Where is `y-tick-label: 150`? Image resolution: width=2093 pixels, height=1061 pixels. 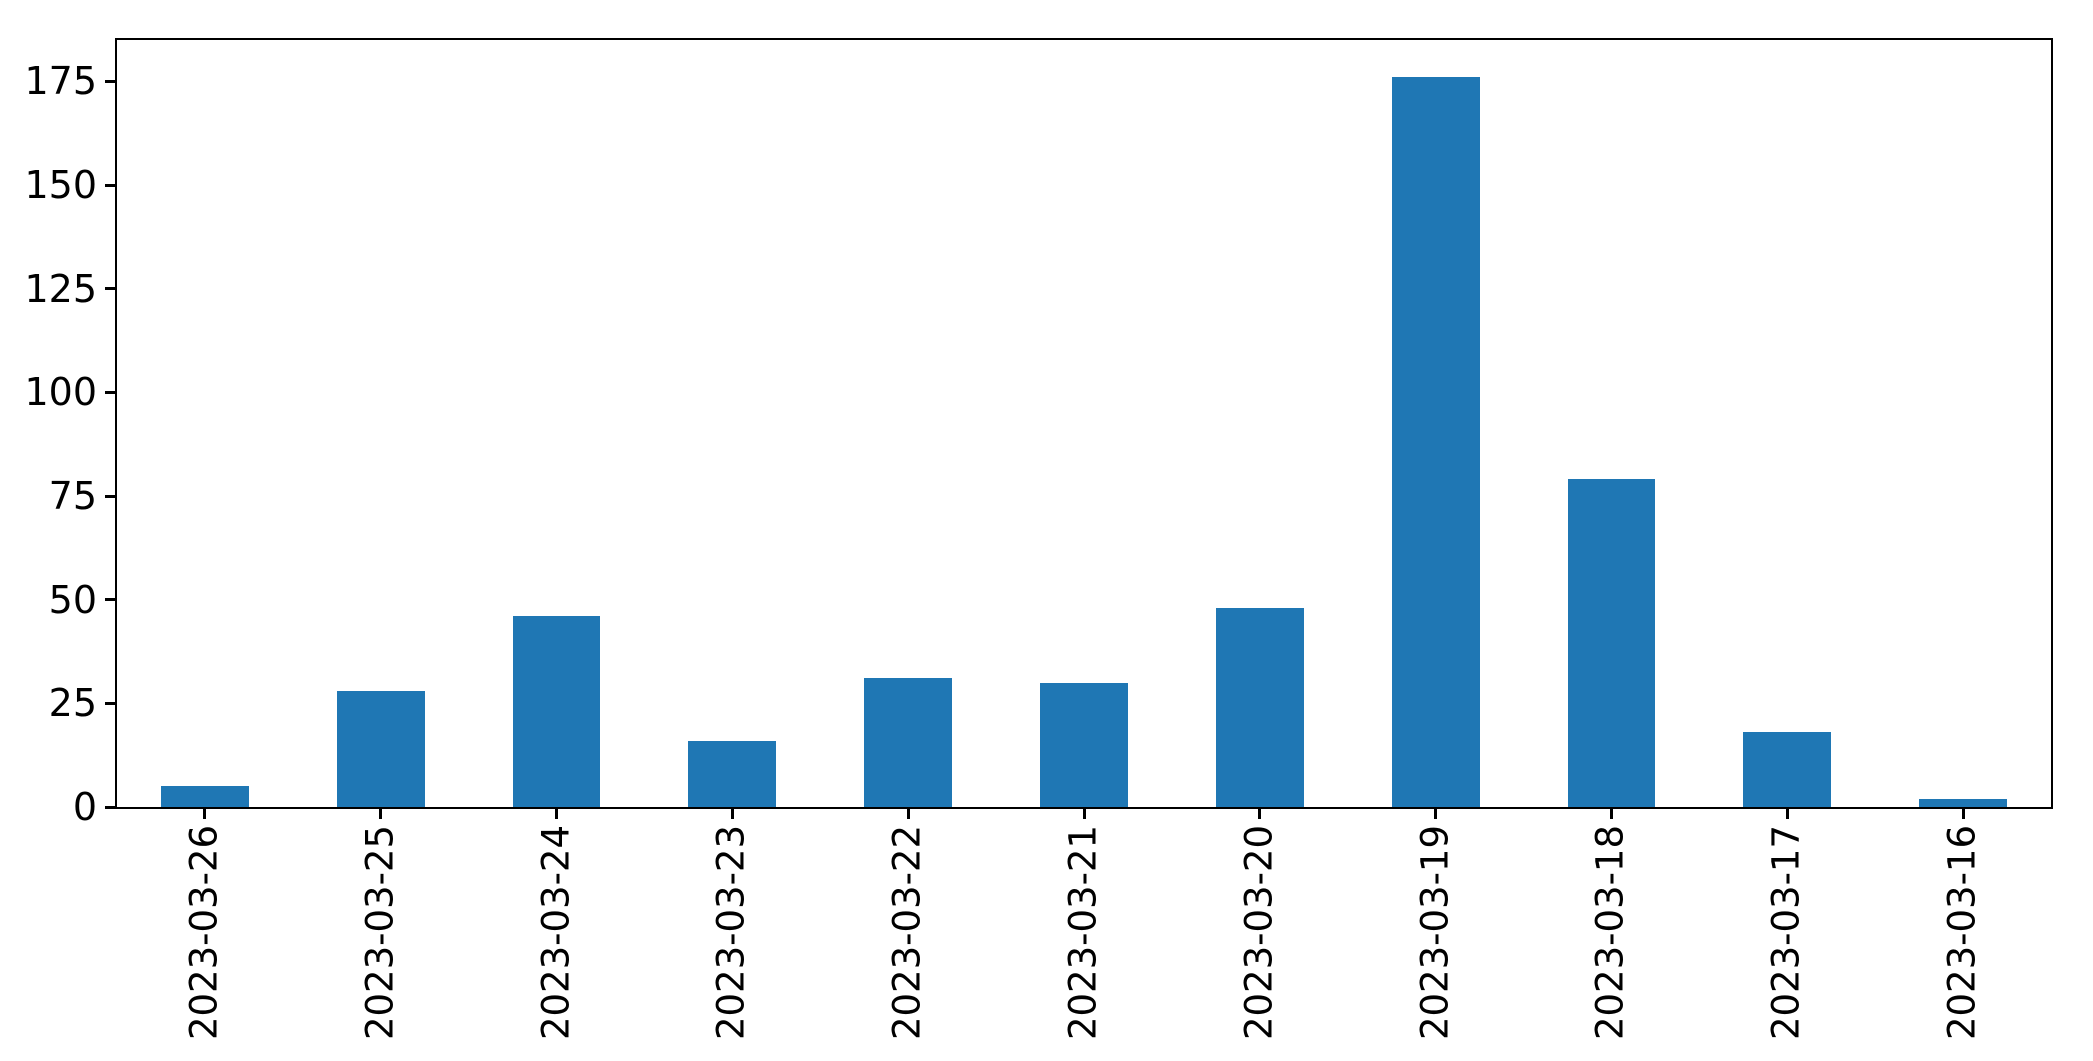 y-tick-label: 150 is located at coordinates (60, 185).